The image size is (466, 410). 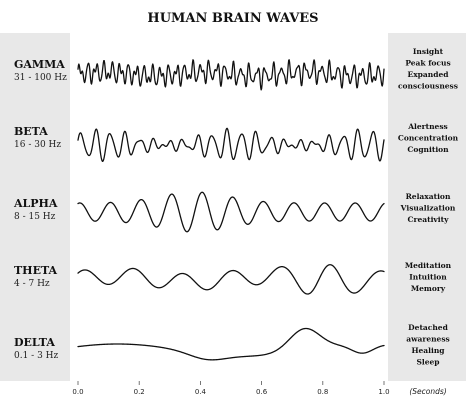 What do you see at coordinates (429, 219) in the screenshot?
I see `alpha-effect: Creativity` at bounding box center [429, 219].